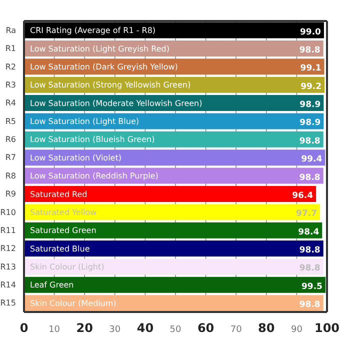  I want to click on data-label: 97.7, so click(307, 214).